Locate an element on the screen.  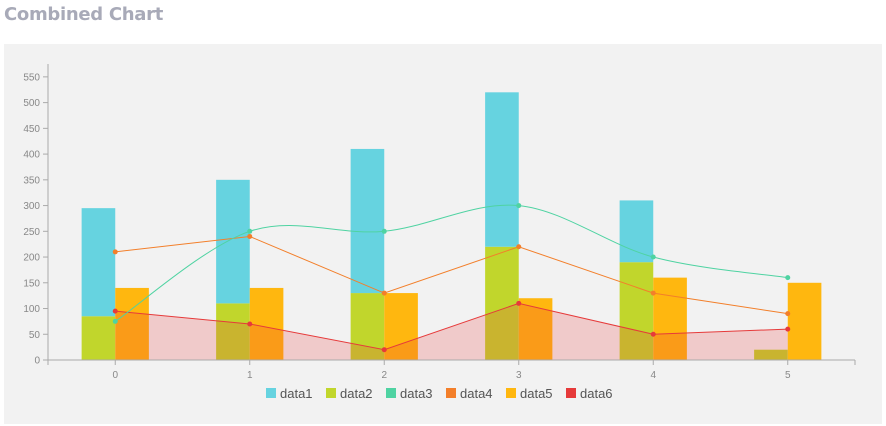
areas-layer is located at coordinates (451, 331).